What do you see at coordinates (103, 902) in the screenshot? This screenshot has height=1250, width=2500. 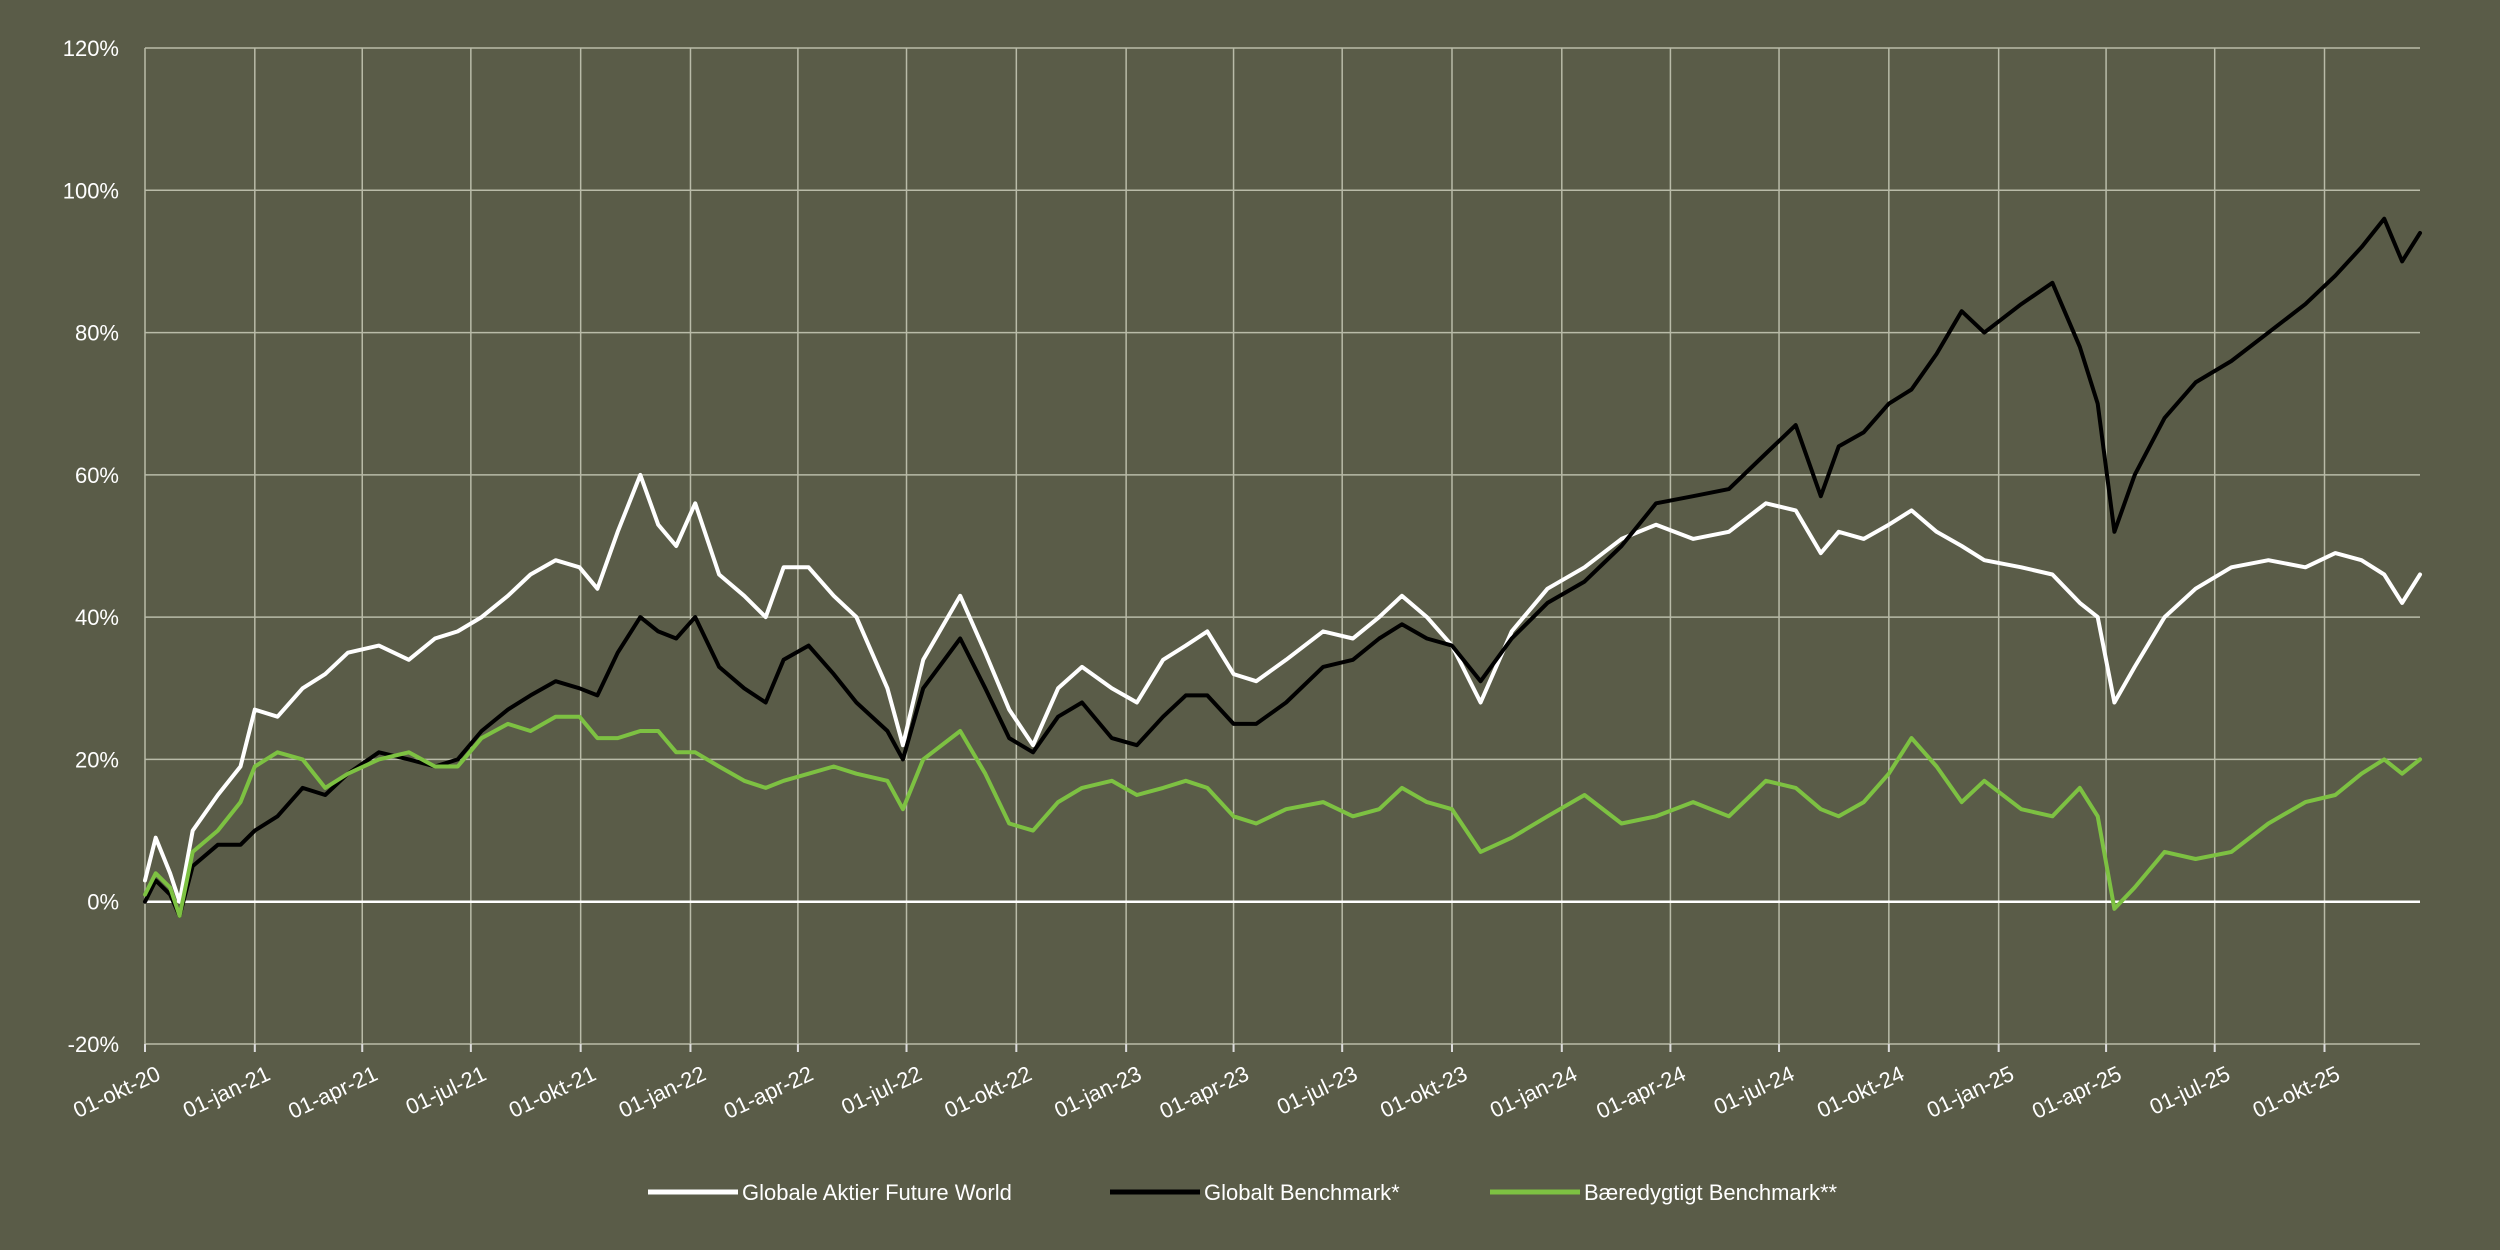 I see `y-tick-label: 0%` at bounding box center [103, 902].